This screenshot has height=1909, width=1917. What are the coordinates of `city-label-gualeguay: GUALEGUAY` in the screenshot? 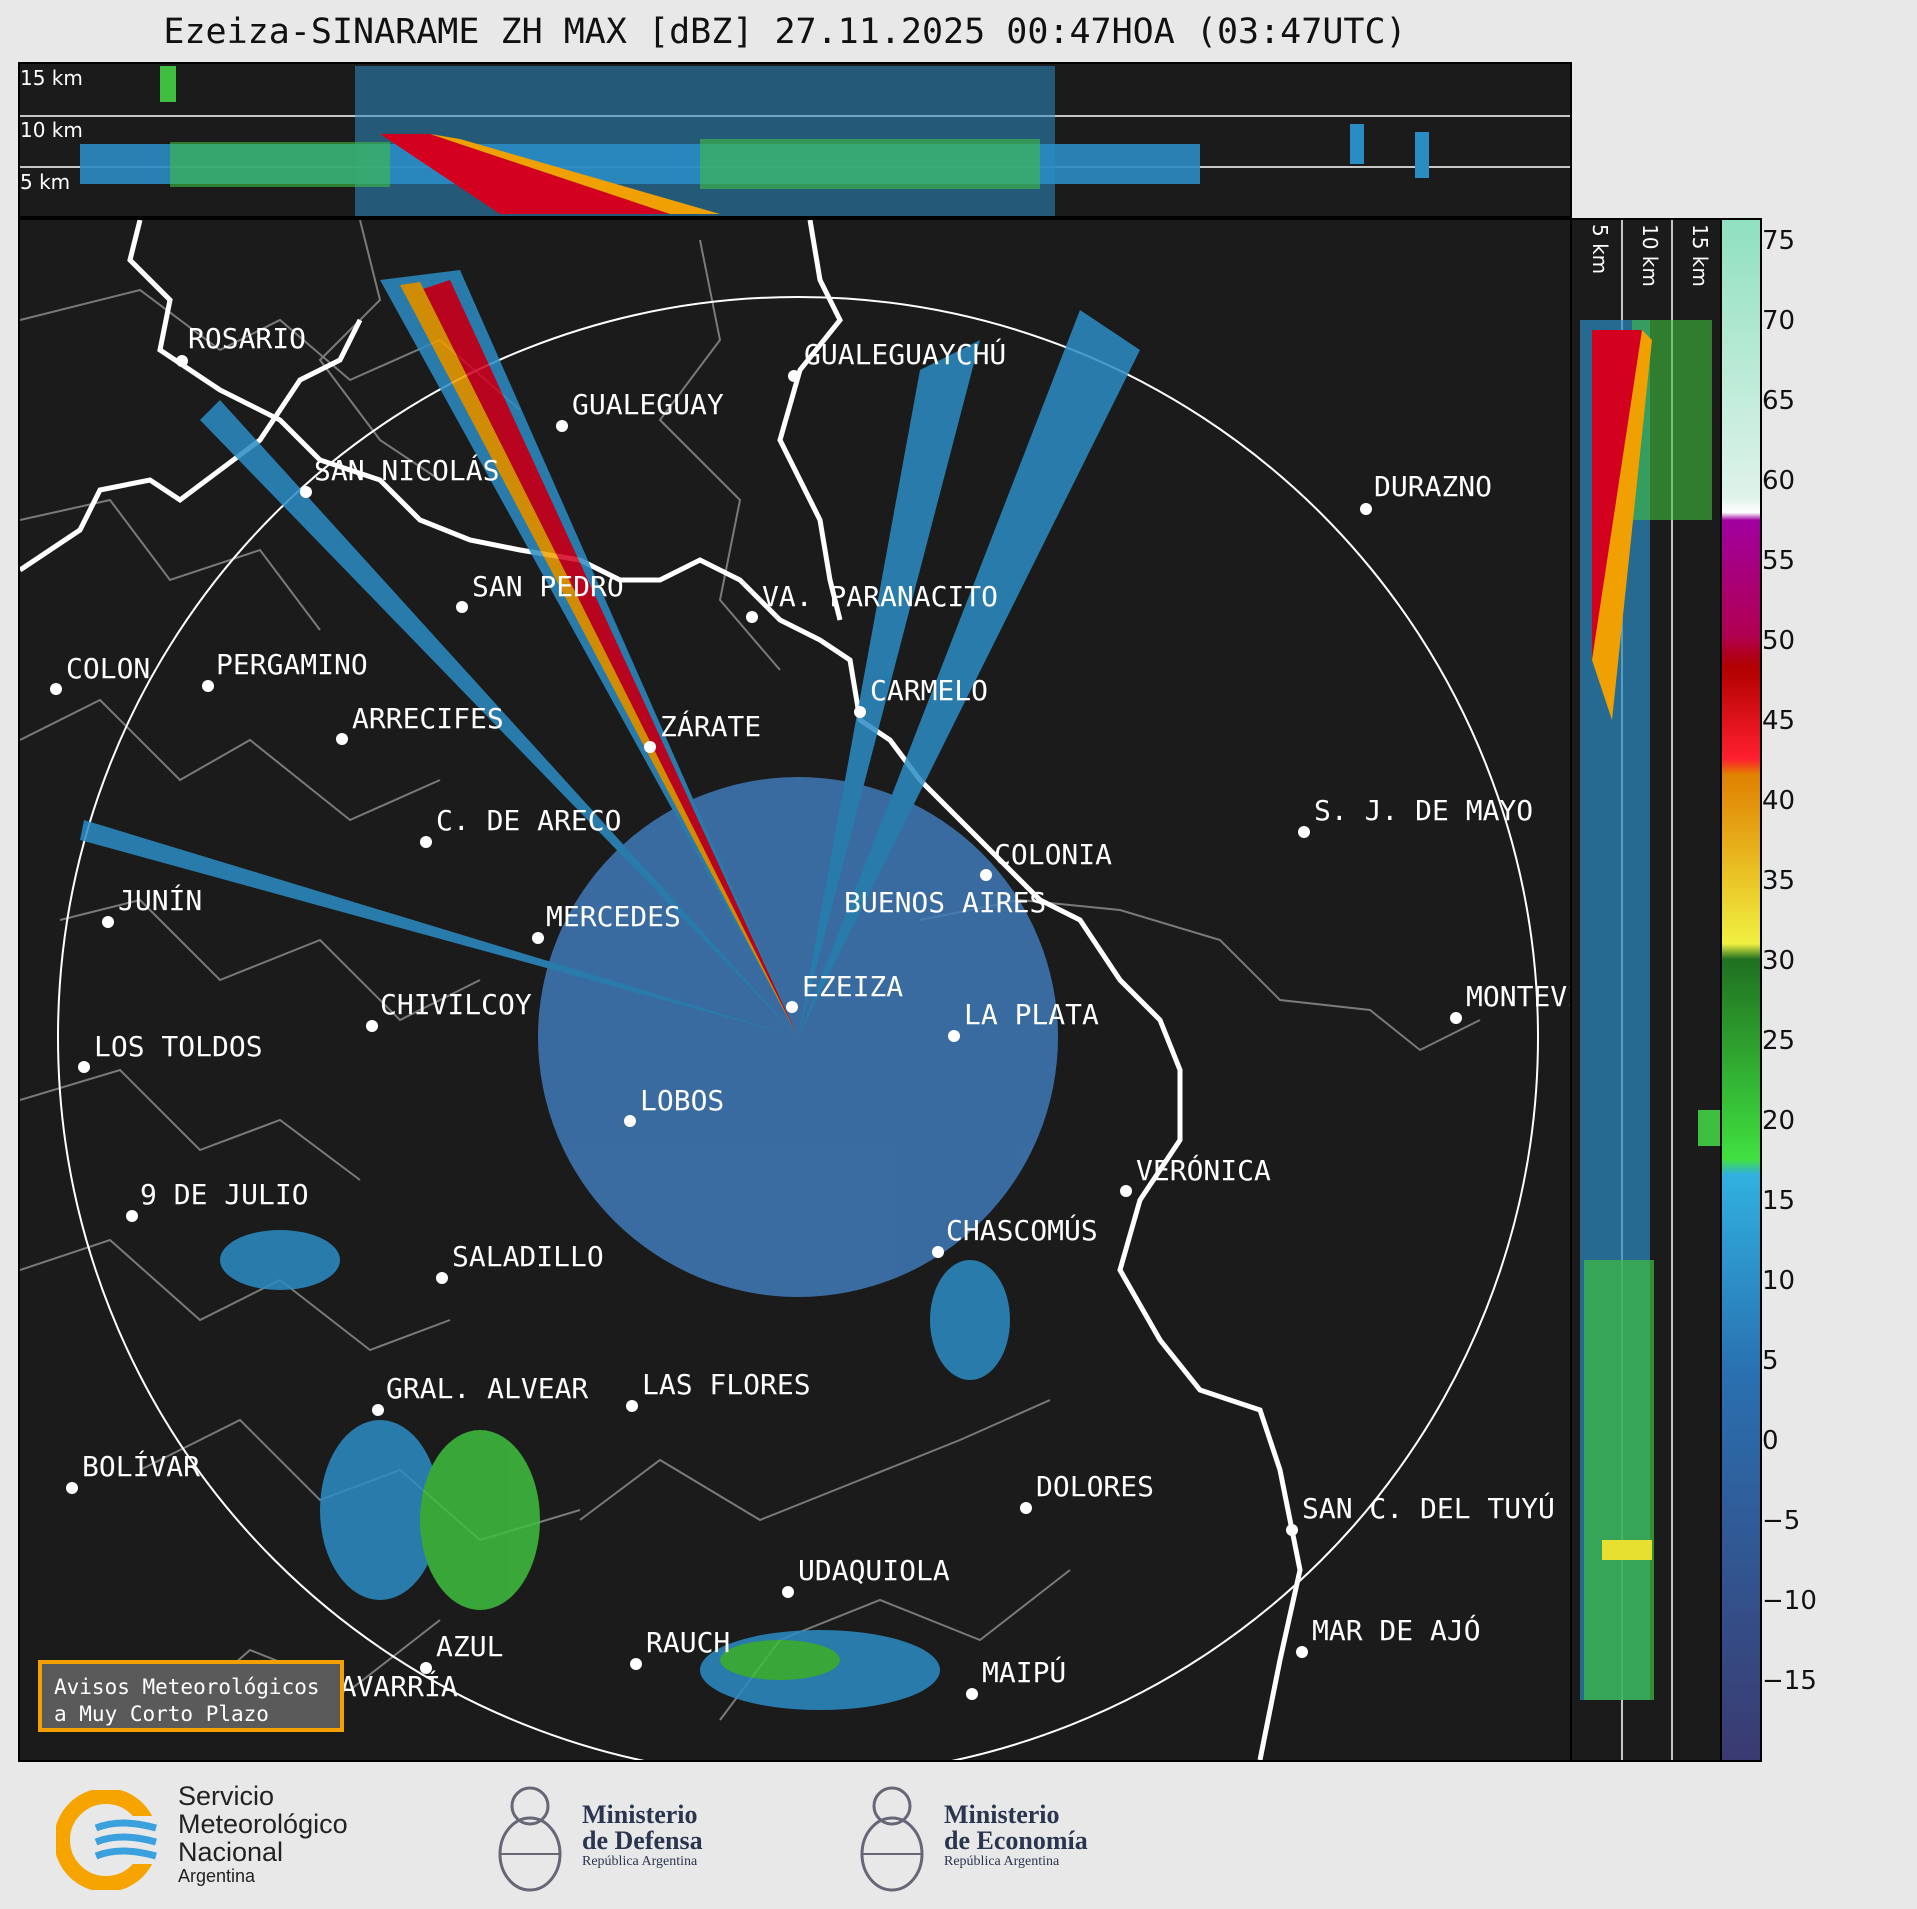 It's located at (648, 404).